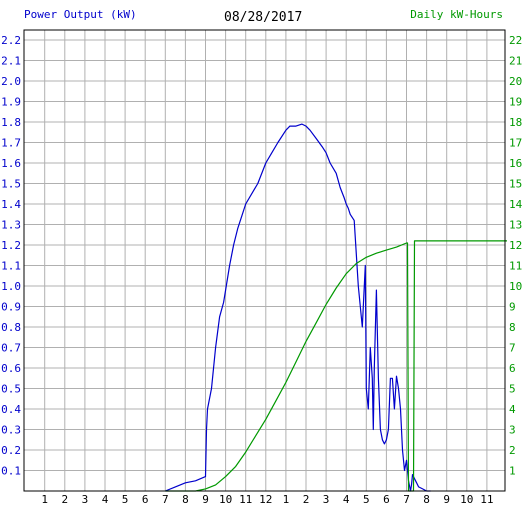 The height and width of the screenshot is (510, 527). What do you see at coordinates (515, 102) in the screenshot?
I see `right-tick-label: 19` at bounding box center [515, 102].